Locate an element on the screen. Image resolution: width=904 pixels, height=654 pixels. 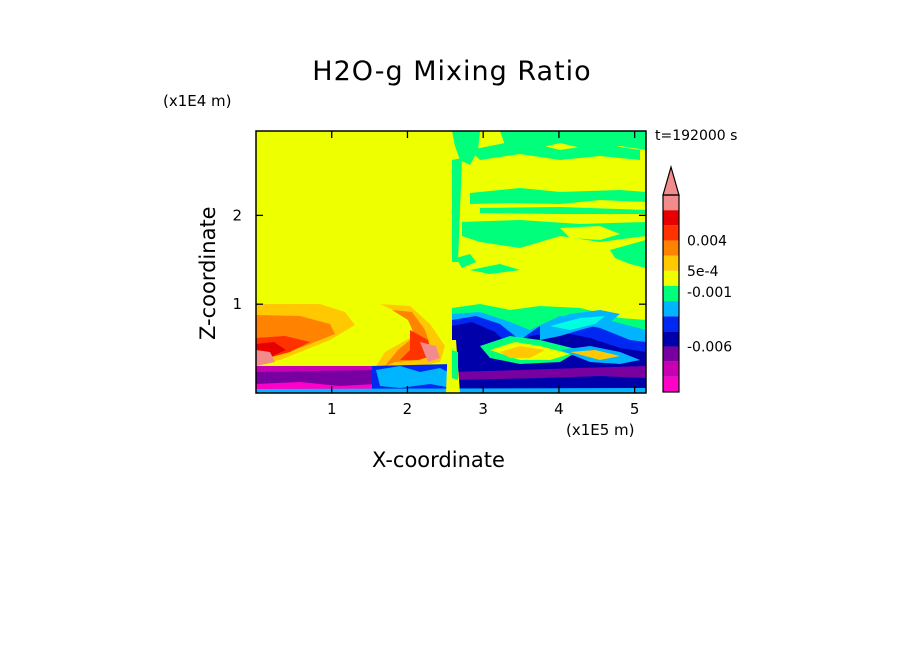
left-plume is located at coordinates (350, 336).